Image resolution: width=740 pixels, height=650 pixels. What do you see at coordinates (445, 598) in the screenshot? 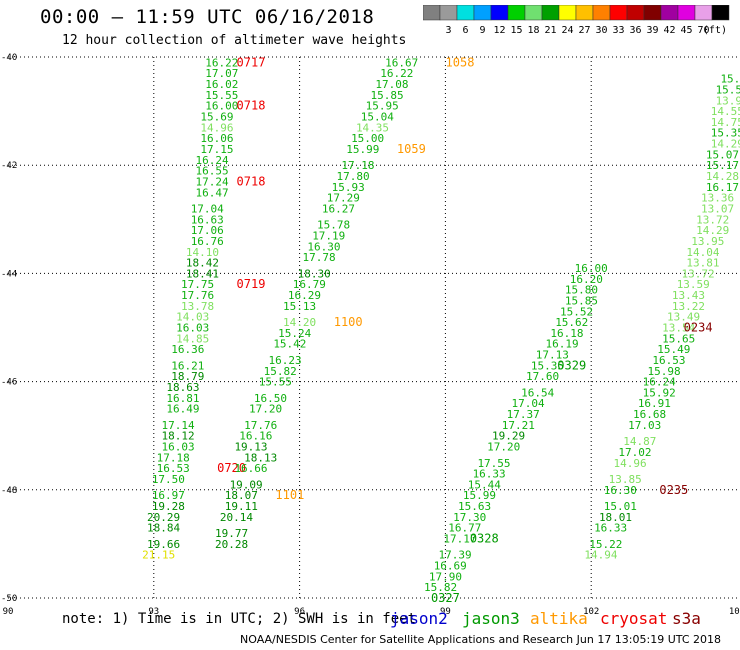
I see `time-label: 0327` at bounding box center [445, 598].